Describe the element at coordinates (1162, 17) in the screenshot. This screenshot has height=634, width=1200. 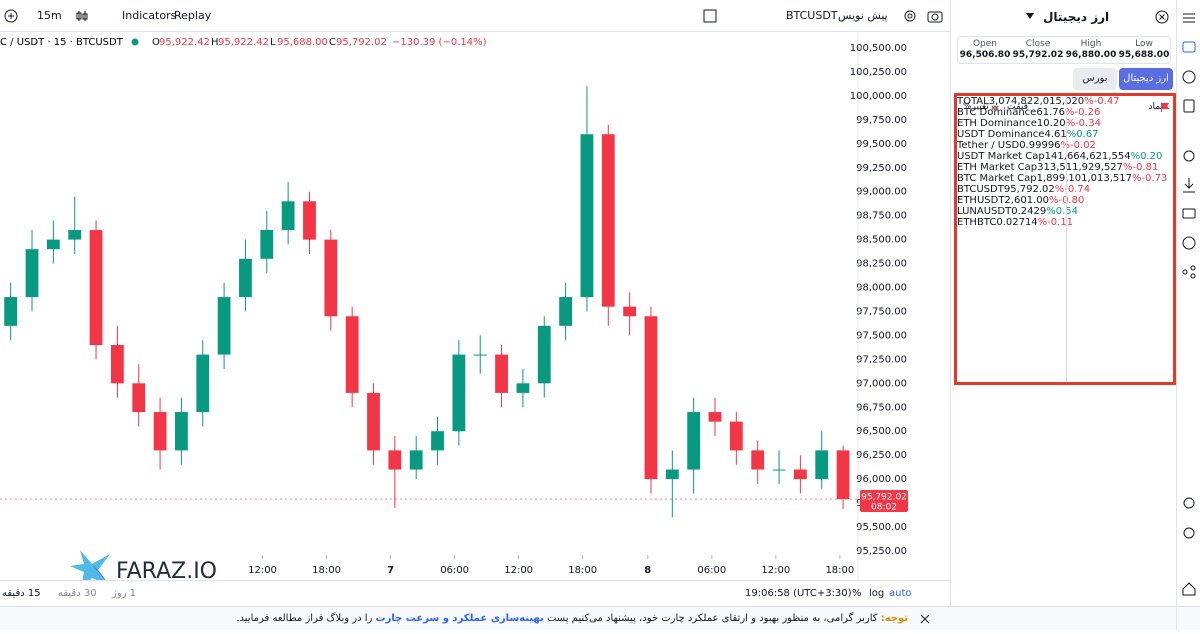
I see `close-panel` at that location.